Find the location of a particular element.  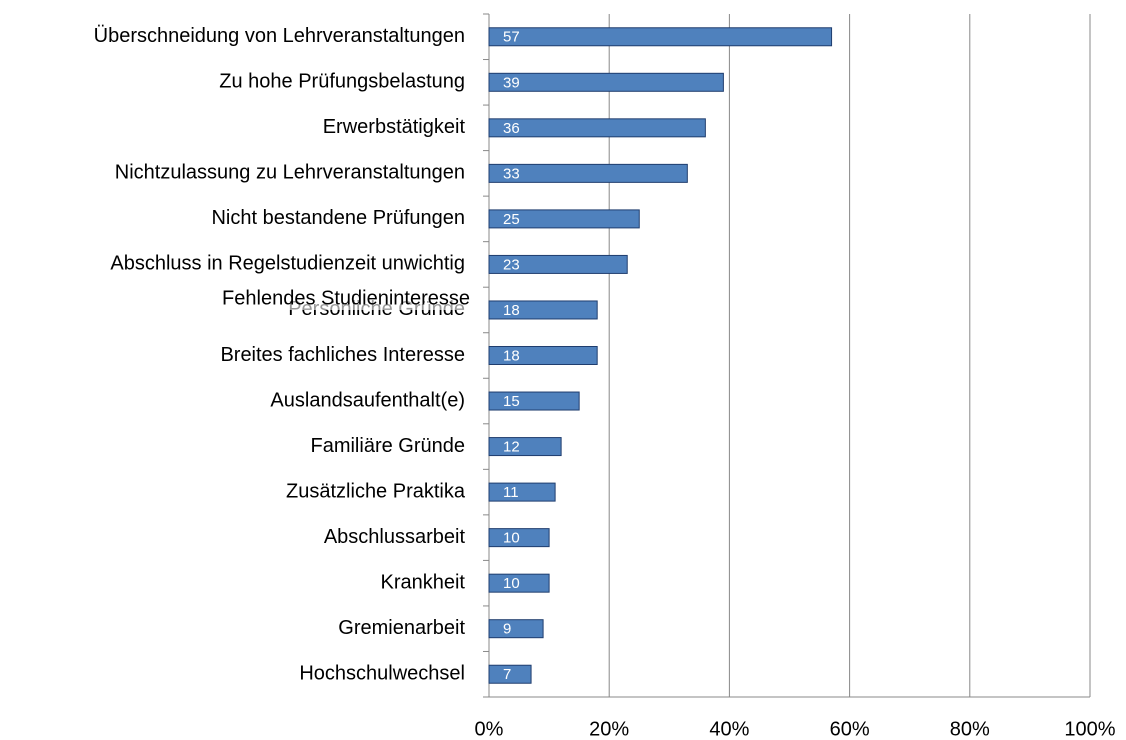

annotation: Fehlendes Studieninteresse is located at coordinates (346, 298).